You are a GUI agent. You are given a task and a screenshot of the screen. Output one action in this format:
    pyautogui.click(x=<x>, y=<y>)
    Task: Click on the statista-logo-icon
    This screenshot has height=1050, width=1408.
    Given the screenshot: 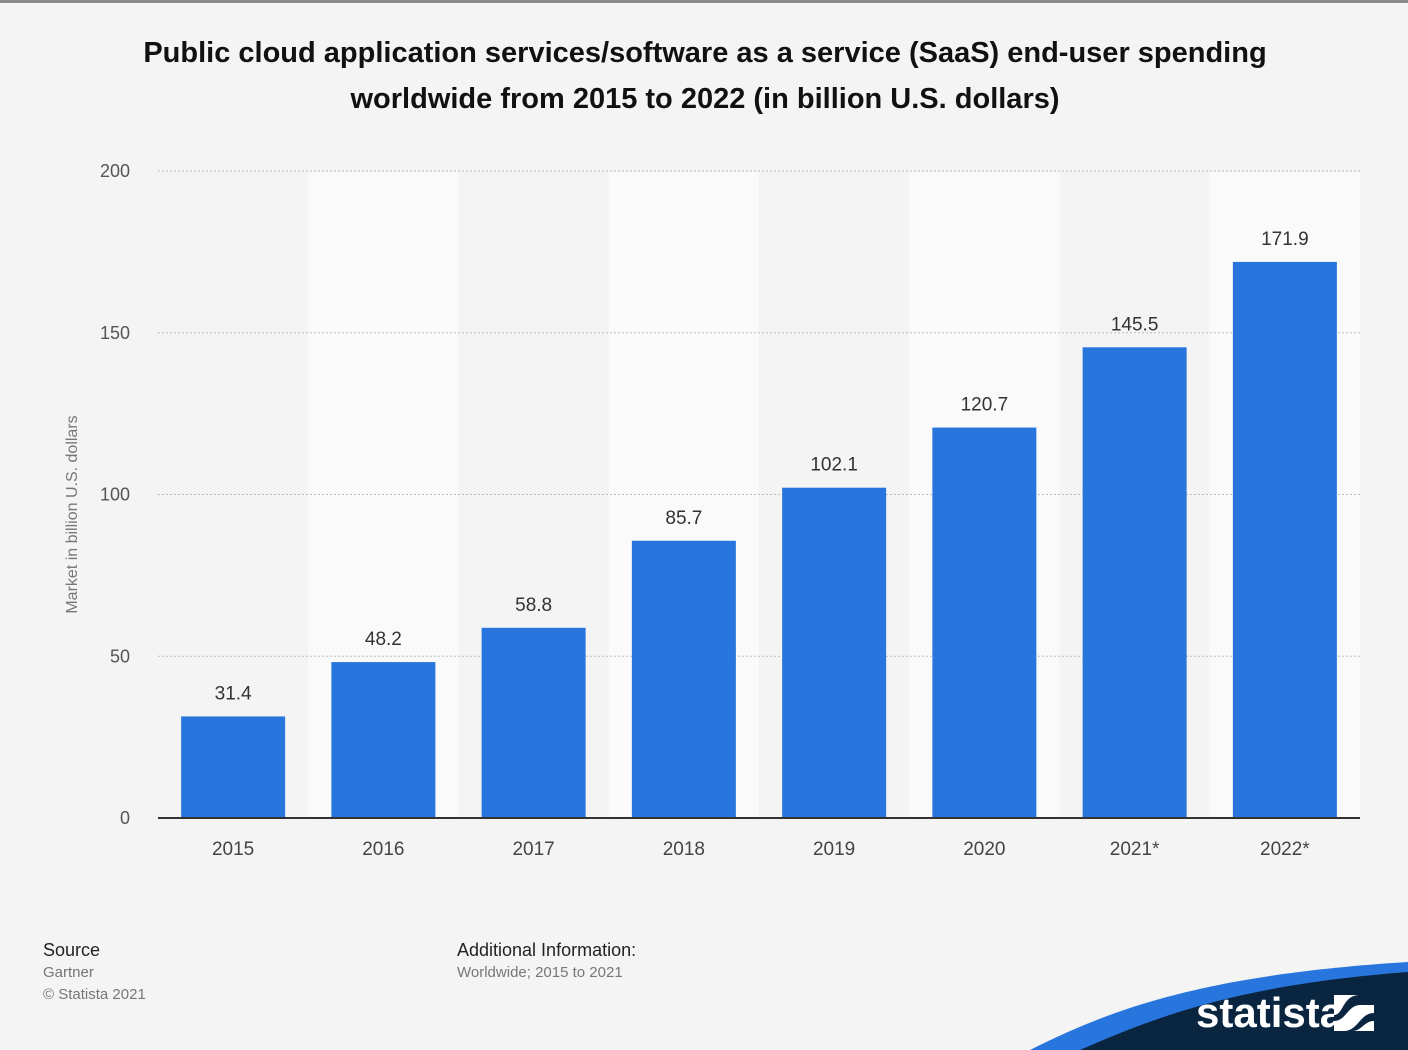 What is the action you would take?
    pyautogui.click(x=1354, y=1013)
    